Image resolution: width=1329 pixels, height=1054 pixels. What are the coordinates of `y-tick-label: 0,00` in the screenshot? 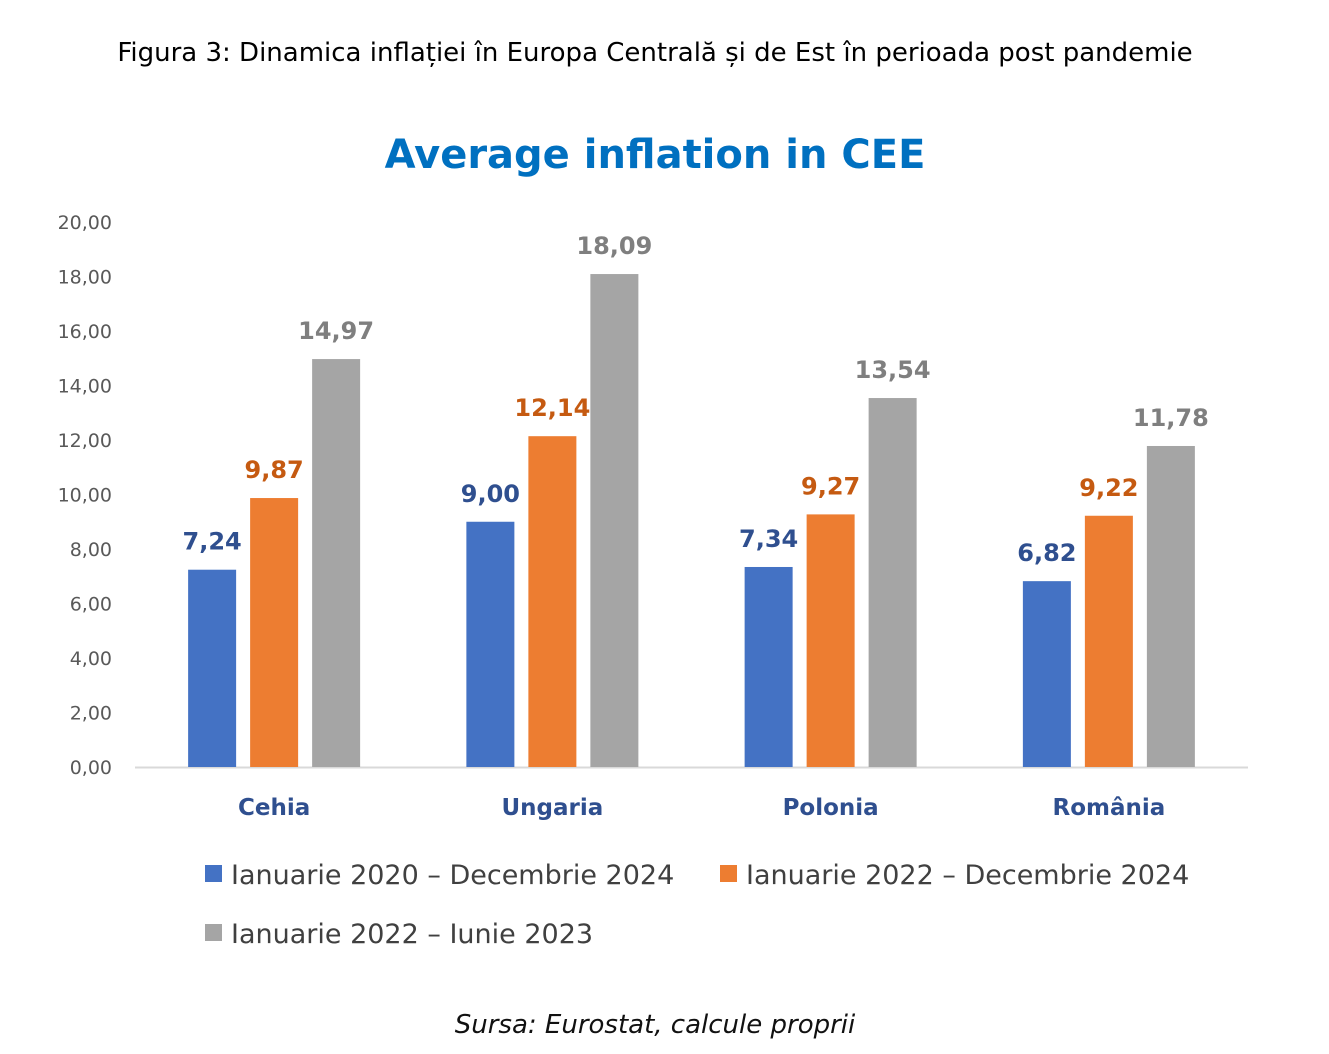 It's located at (91, 768).